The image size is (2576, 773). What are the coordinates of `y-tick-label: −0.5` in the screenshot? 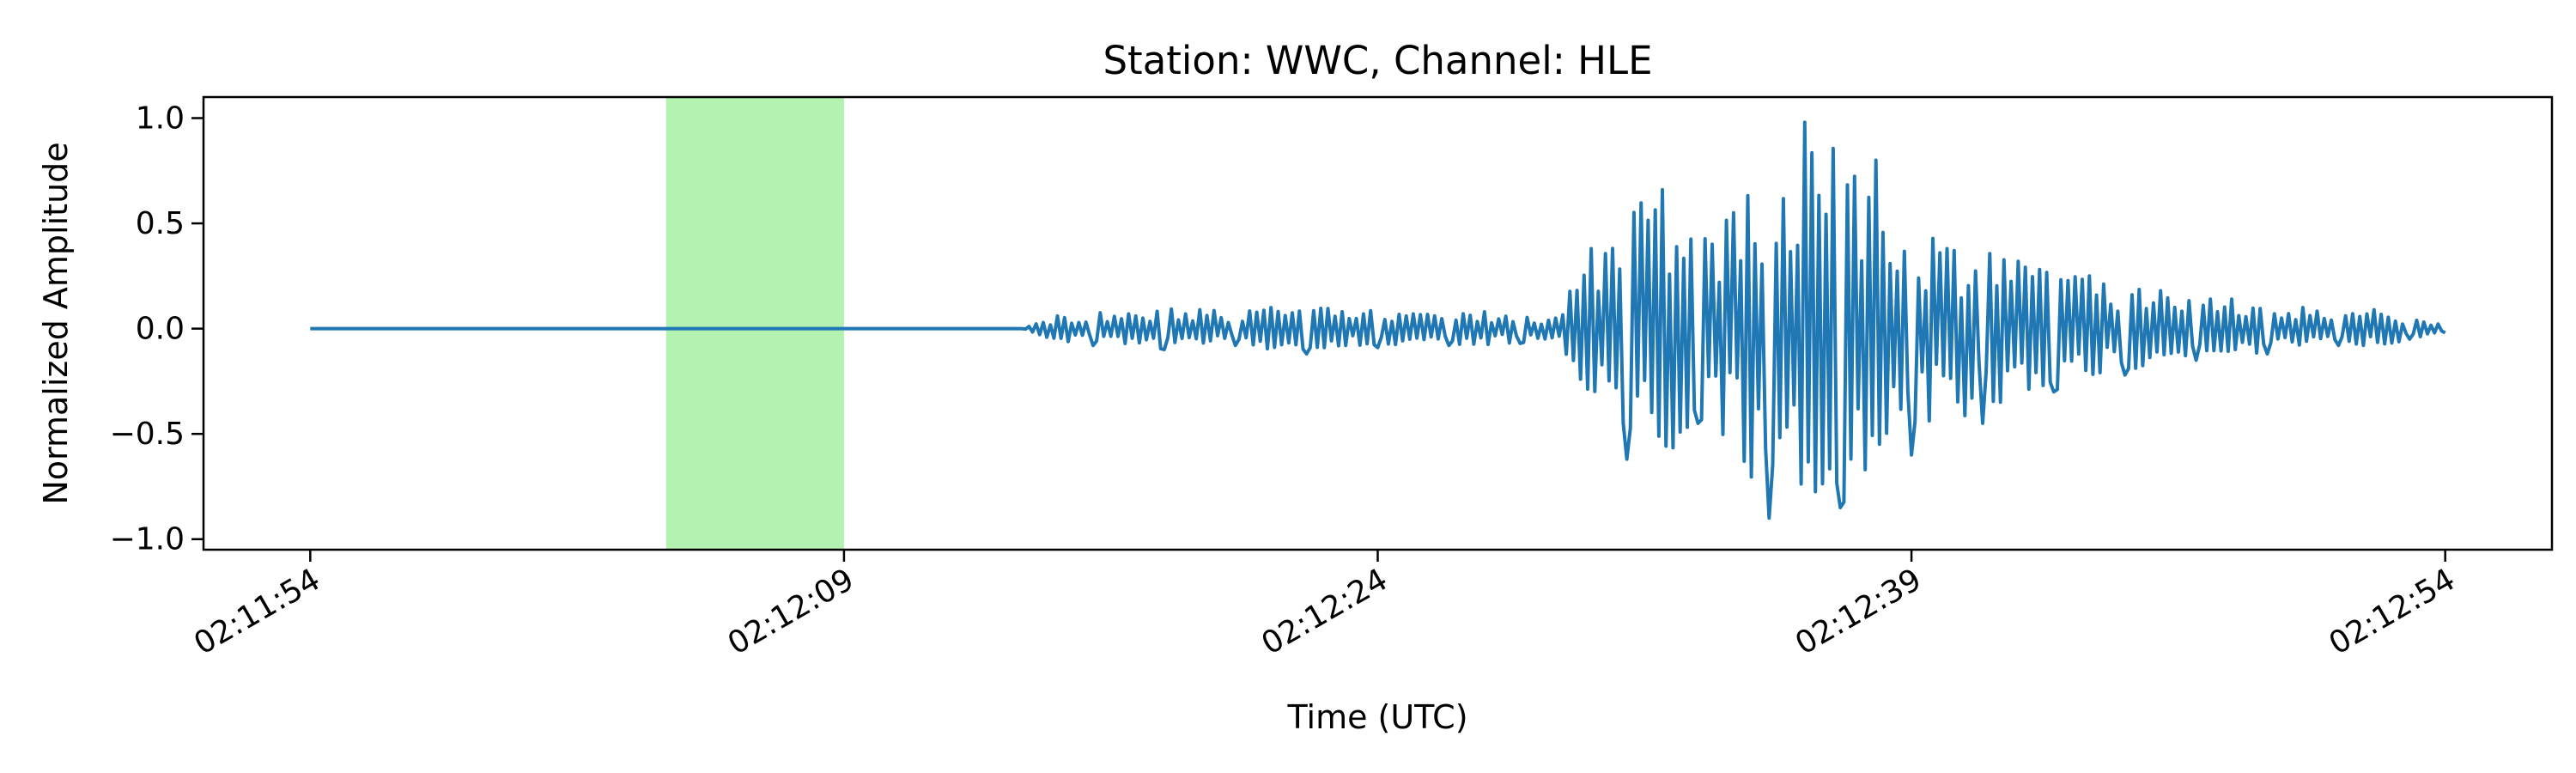 It's located at (148, 434).